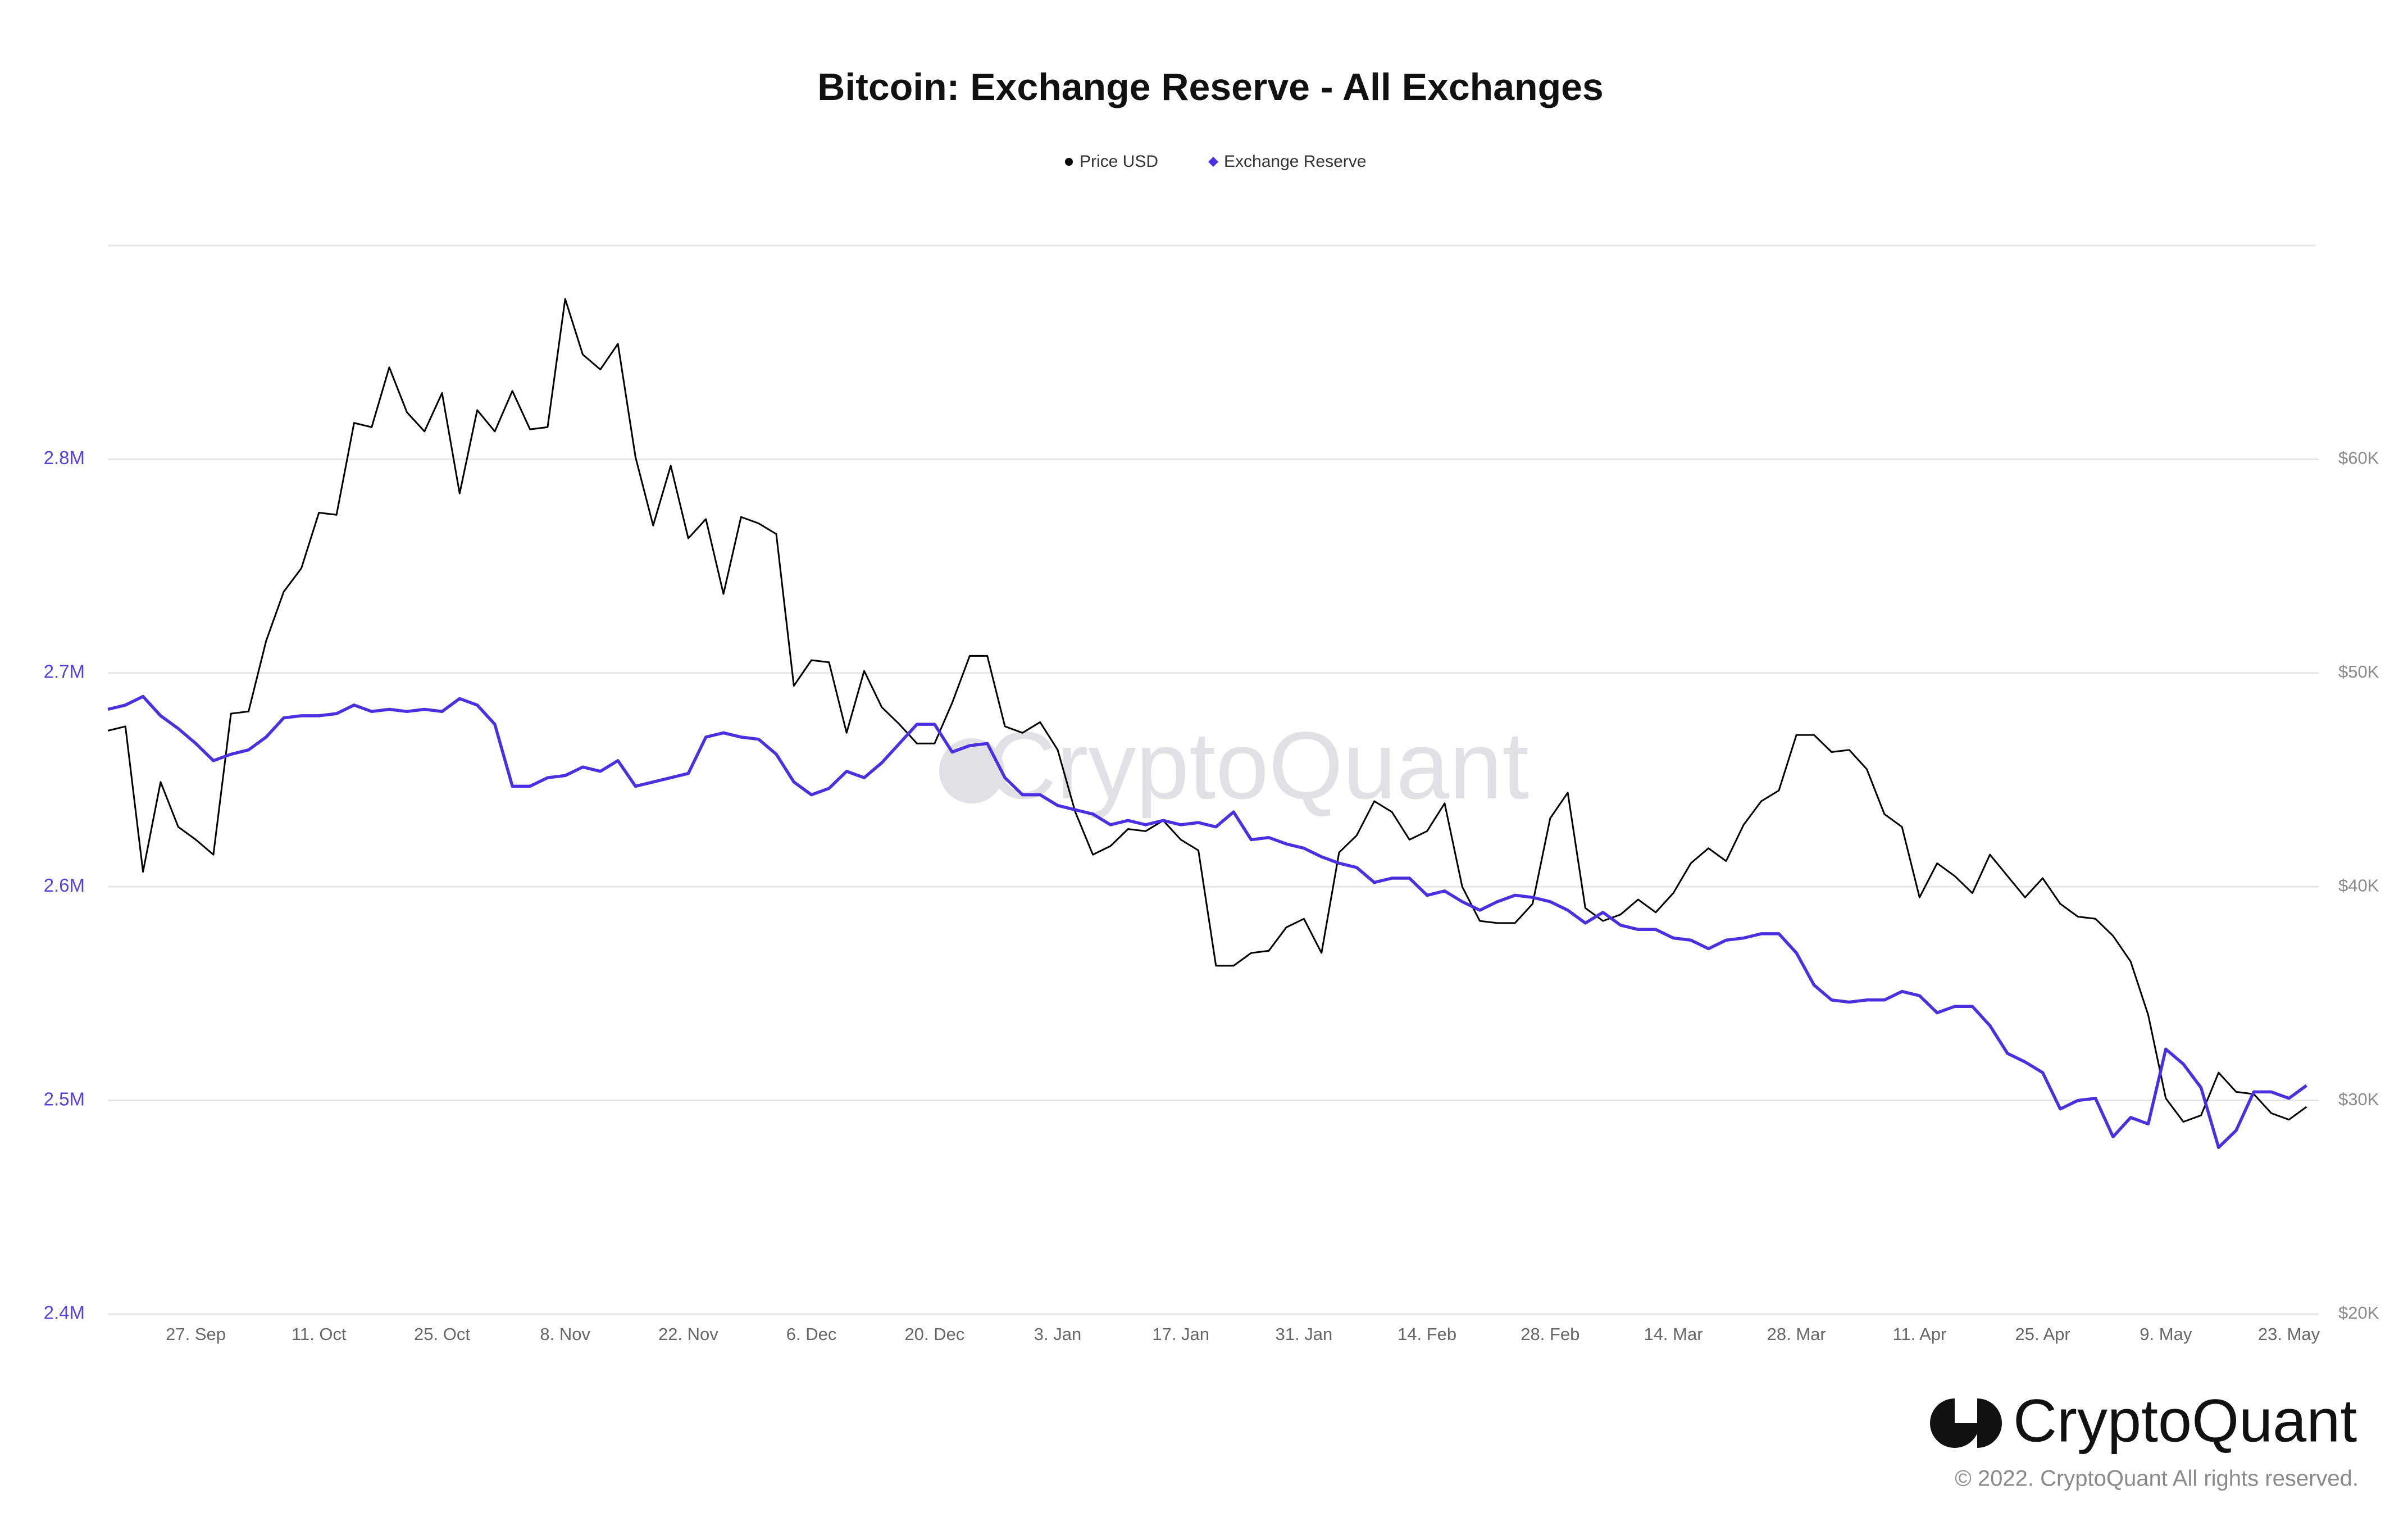  I want to click on legend-label: Price USD, so click(1119, 161).